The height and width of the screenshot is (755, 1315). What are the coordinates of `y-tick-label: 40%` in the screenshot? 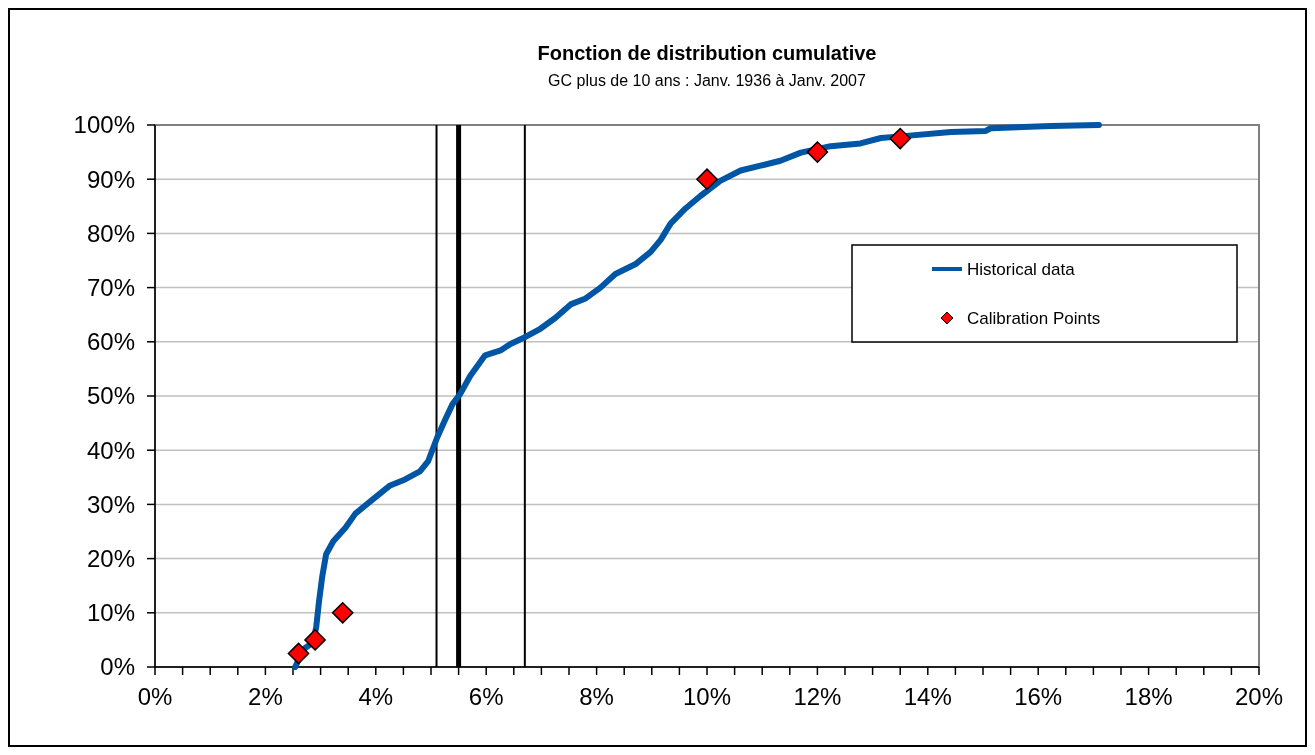 It's located at (110, 450).